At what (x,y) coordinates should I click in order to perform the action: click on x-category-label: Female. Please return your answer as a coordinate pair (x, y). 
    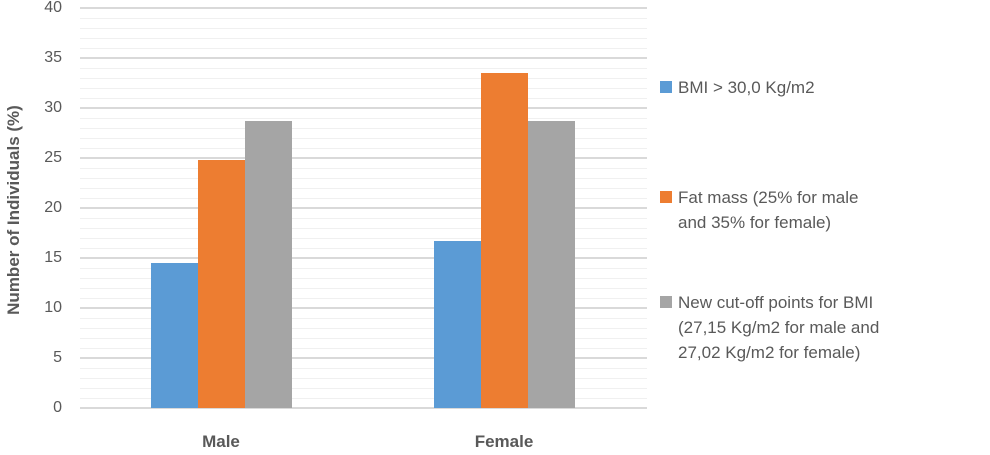
    Looking at the image, I should click on (504, 441).